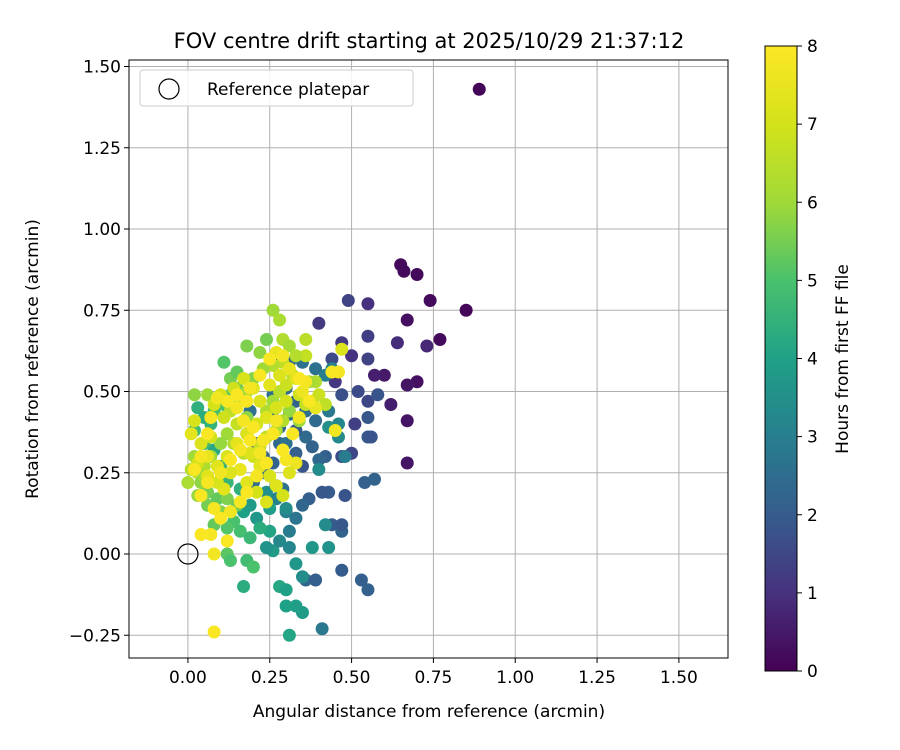  Describe the element at coordinates (188, 554) in the screenshot. I see `reference-marker-group` at that location.